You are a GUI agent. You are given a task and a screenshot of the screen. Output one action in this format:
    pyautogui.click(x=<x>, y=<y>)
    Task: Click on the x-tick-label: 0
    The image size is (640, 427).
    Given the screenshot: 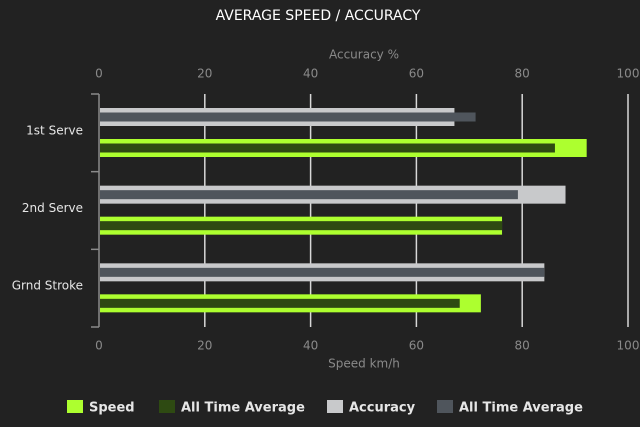 What is the action you would take?
    pyautogui.click(x=99, y=346)
    